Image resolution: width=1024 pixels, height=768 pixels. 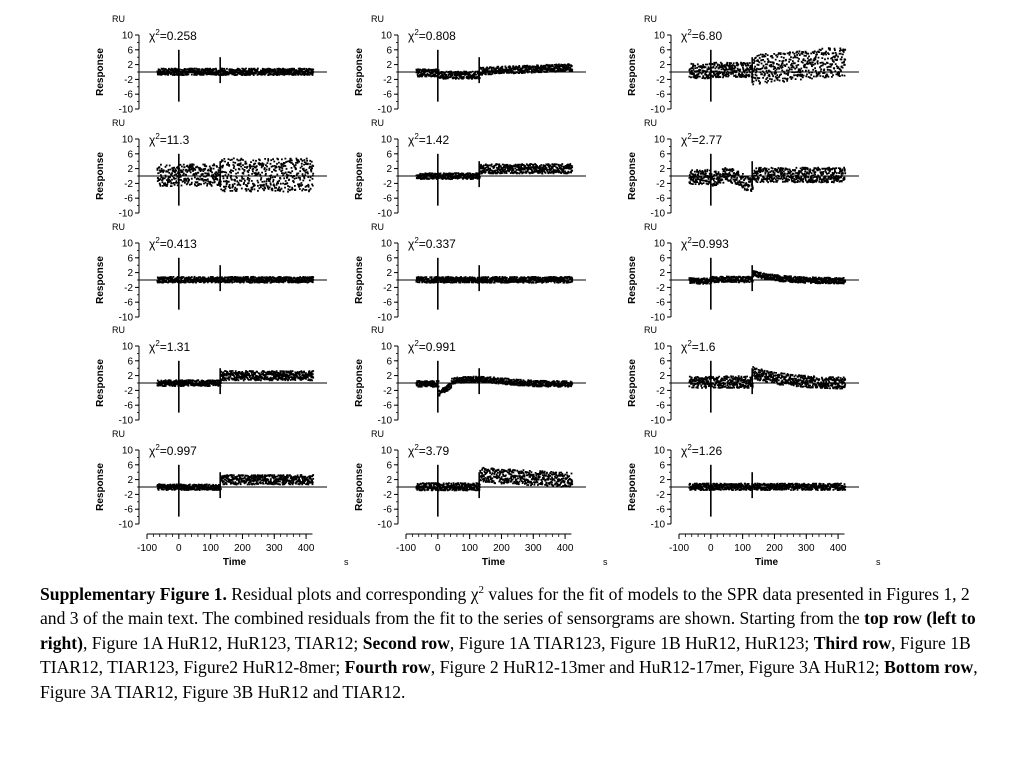 I want to click on chi-value: =0.258, so click(x=178, y=36).